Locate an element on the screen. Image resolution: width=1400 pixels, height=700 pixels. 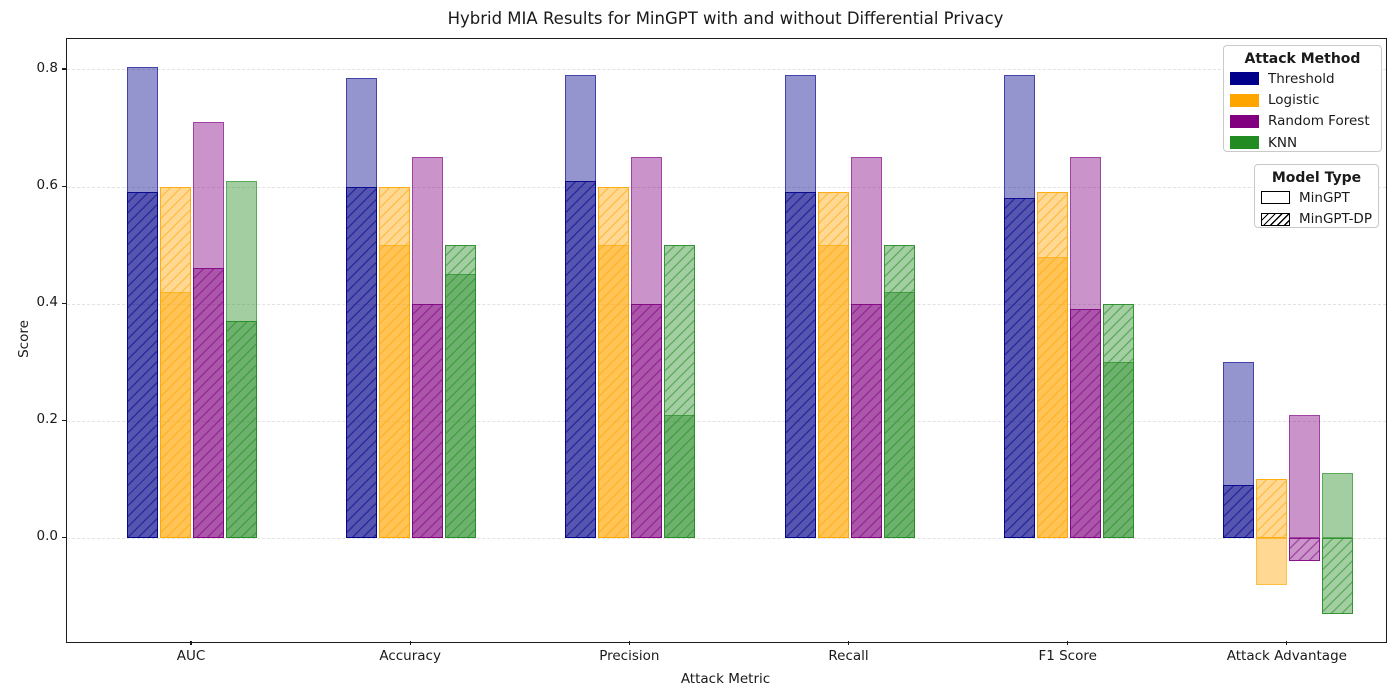
y-tick-0.4 is located at coordinates (64, 303).